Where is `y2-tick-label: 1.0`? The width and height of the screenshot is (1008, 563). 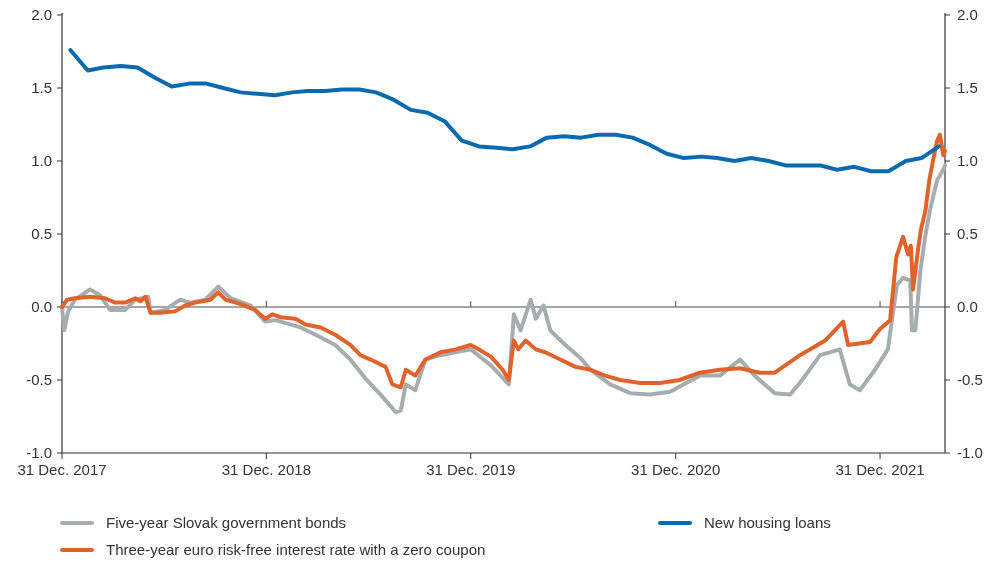 y2-tick-label: 1.0 is located at coordinates (967, 161).